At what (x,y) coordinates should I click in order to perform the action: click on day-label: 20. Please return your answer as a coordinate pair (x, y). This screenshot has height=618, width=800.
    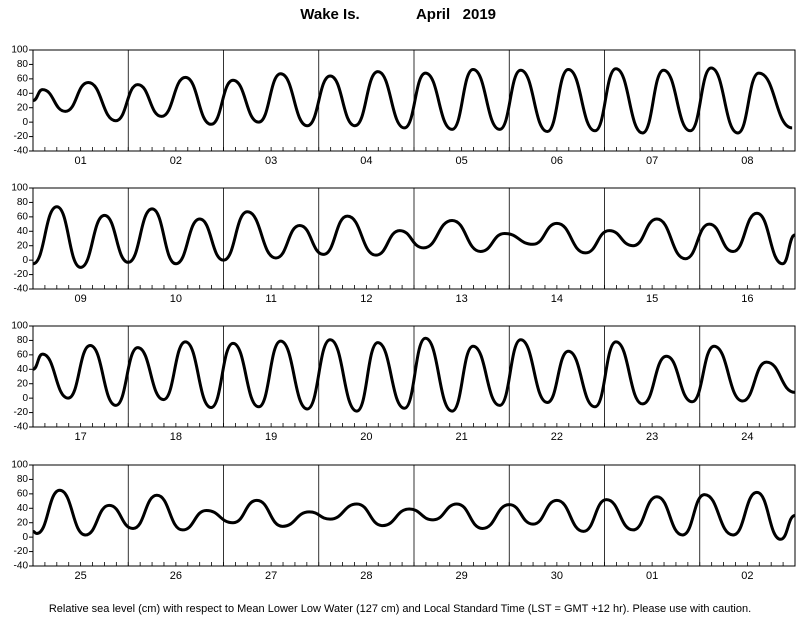
    Looking at the image, I should click on (366, 437).